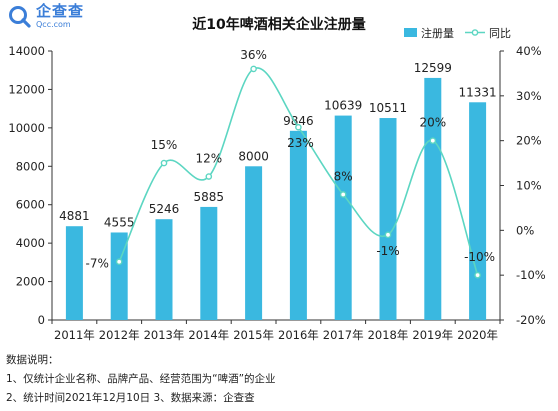 The width and height of the screenshot is (558, 411). I want to click on chart-legend: 注册量 同比, so click(457, 33).